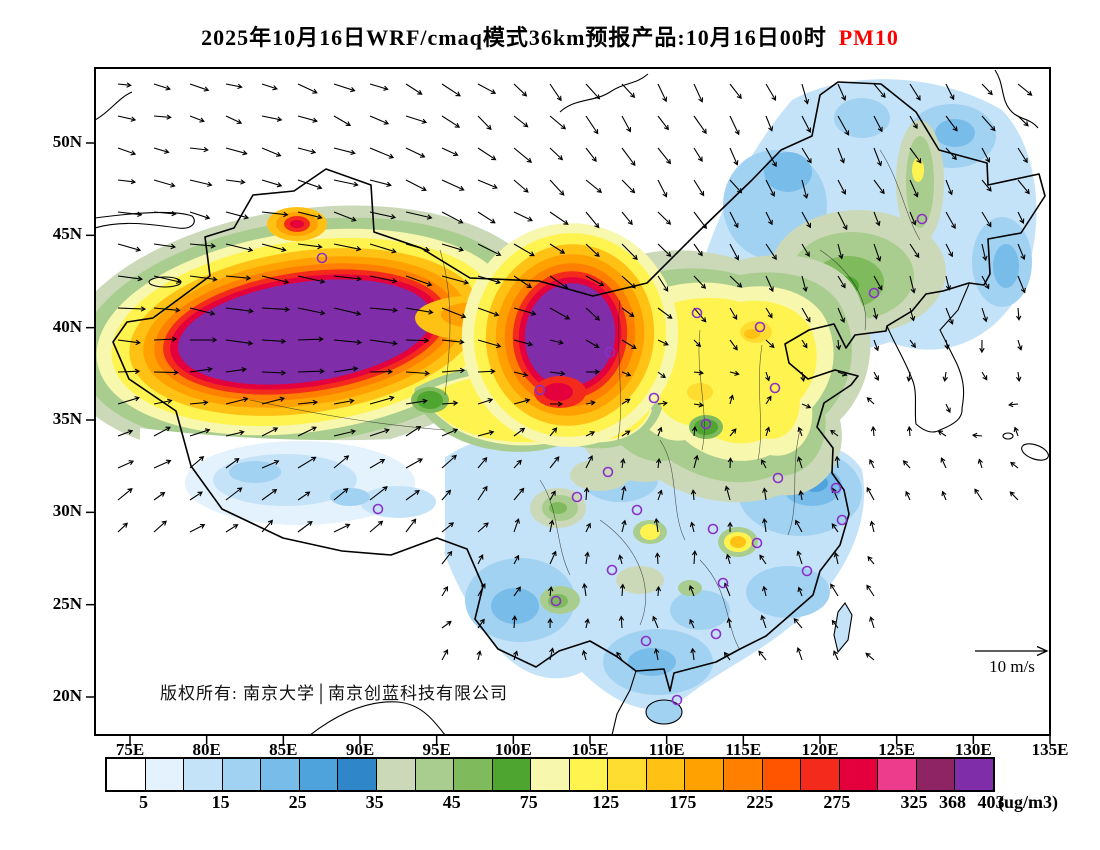  What do you see at coordinates (360, 749) in the screenshot?
I see `x-tick-label: 90E` at bounding box center [360, 749].